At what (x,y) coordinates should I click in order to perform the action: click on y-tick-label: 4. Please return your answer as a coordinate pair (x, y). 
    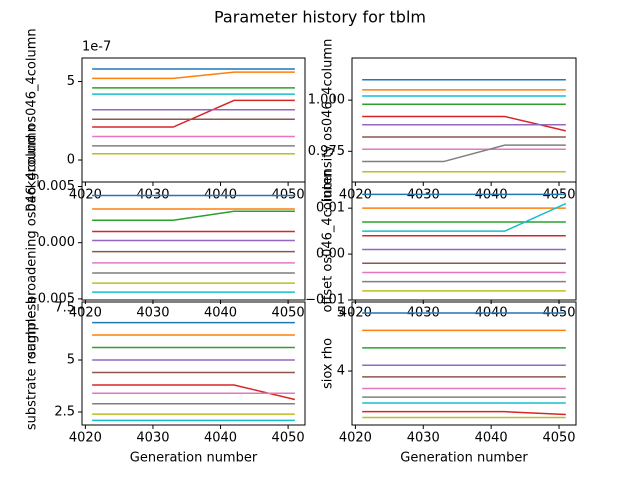
    Looking at the image, I should click on (341, 371).